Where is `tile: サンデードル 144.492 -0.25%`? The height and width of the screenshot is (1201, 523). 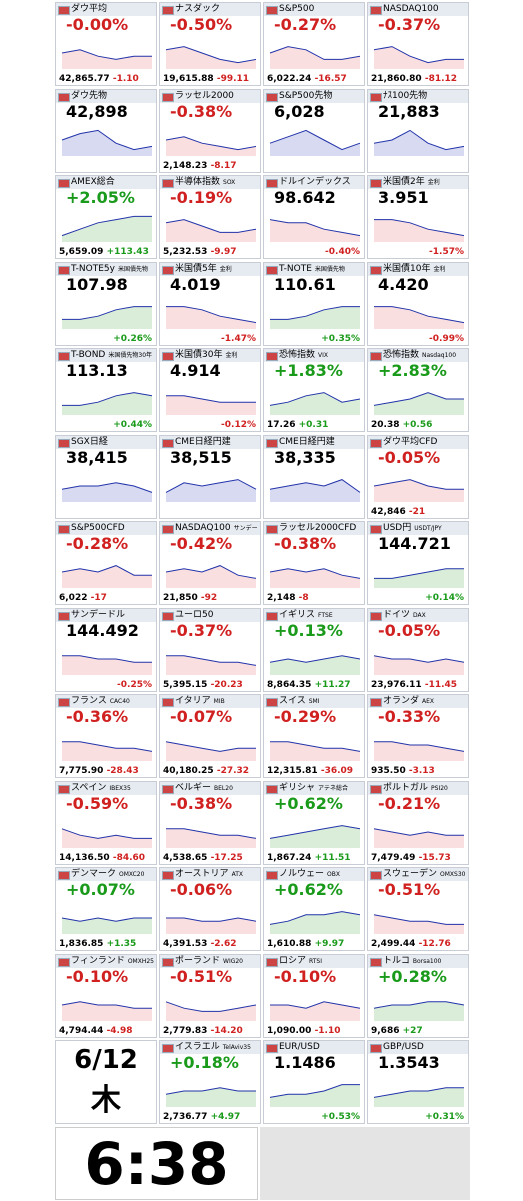 tile: サンデードル 144.492 -0.25% is located at coordinates (106, 649).